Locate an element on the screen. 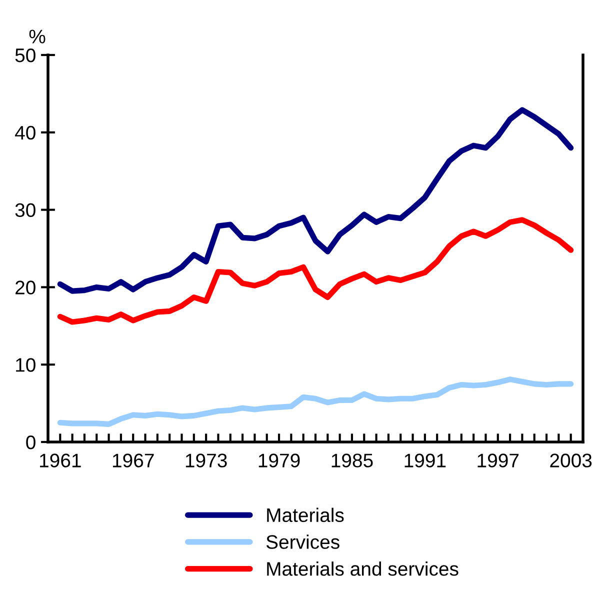  legend-label: Materials is located at coordinates (305, 515).